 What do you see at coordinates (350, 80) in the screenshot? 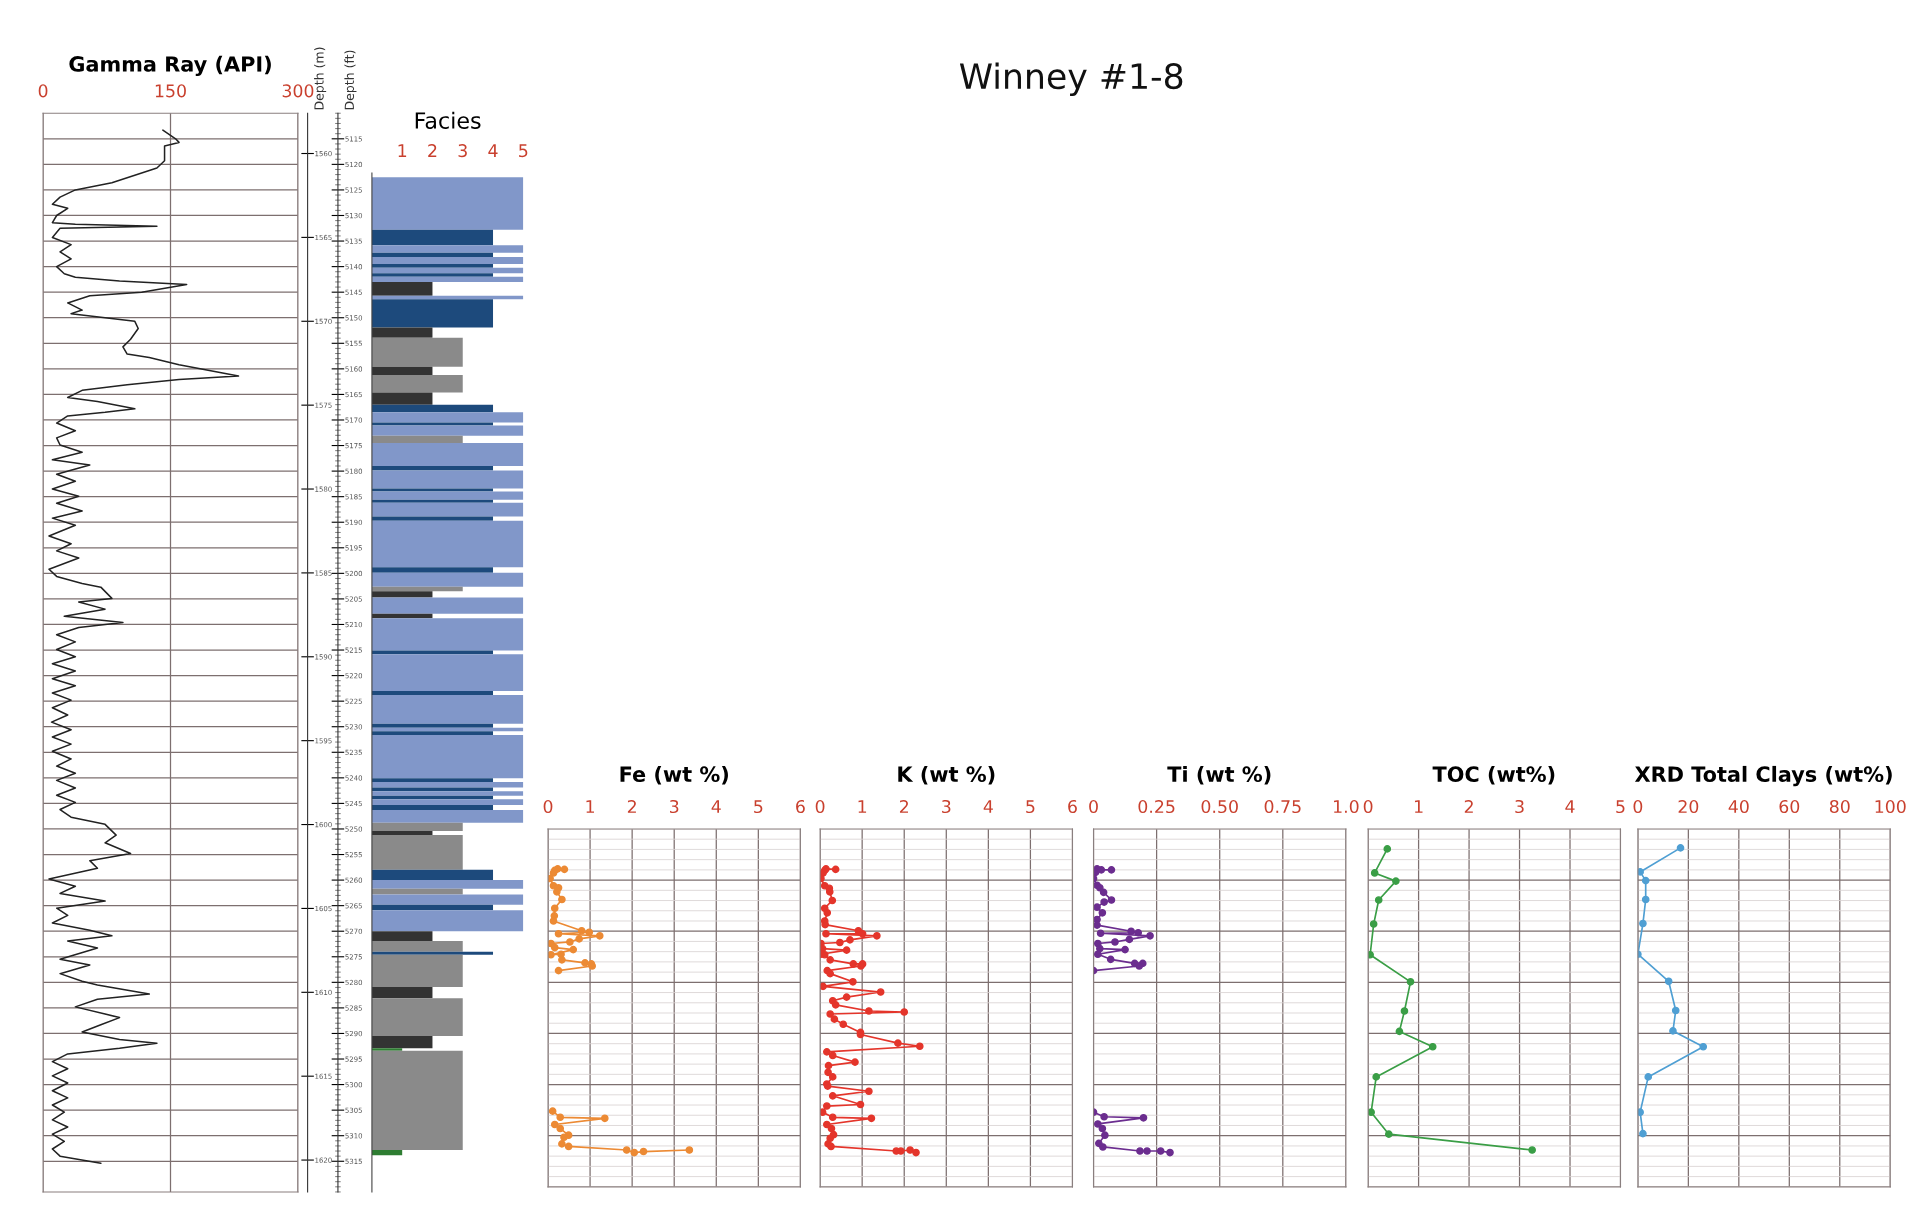
I see `y-axis-title: Depth (ft)` at bounding box center [350, 80].